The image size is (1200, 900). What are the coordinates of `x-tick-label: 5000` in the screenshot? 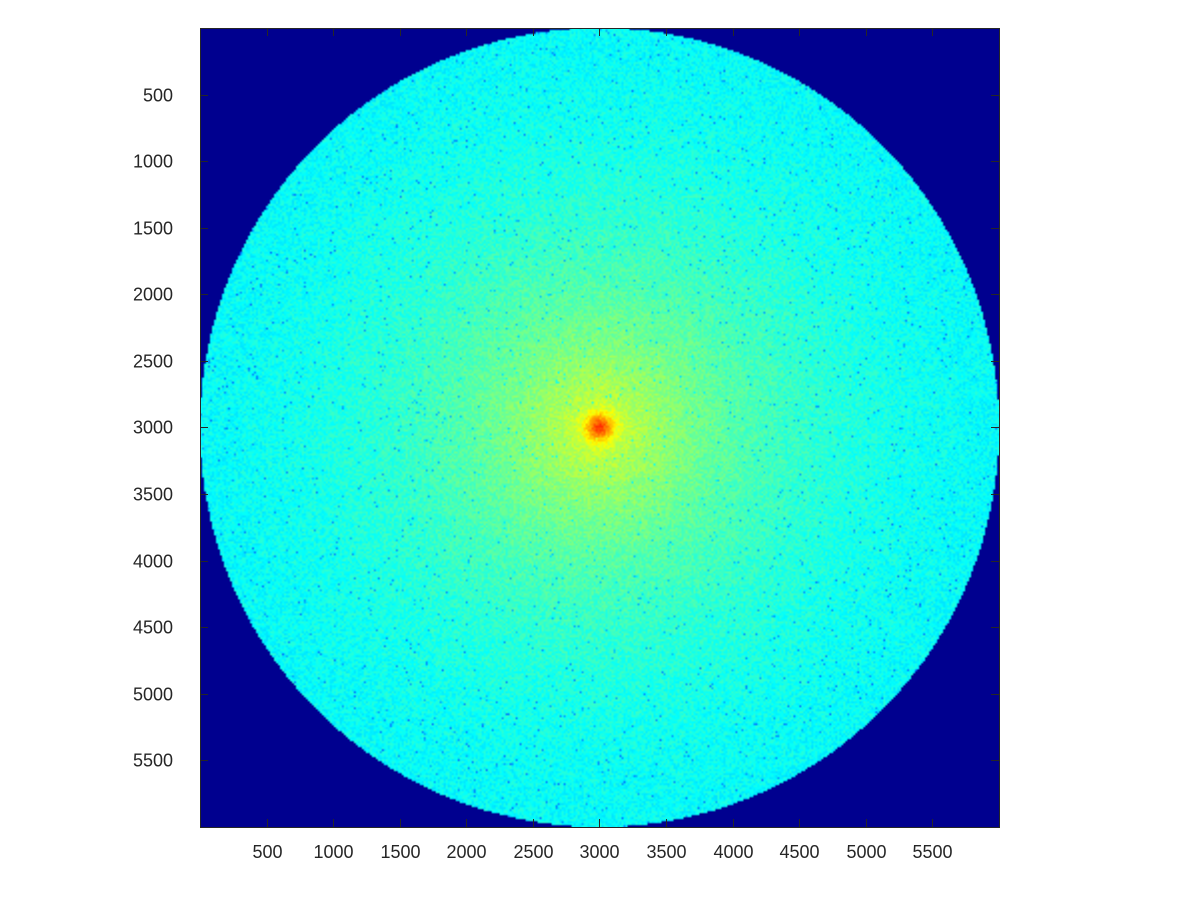 It's located at (866, 852).